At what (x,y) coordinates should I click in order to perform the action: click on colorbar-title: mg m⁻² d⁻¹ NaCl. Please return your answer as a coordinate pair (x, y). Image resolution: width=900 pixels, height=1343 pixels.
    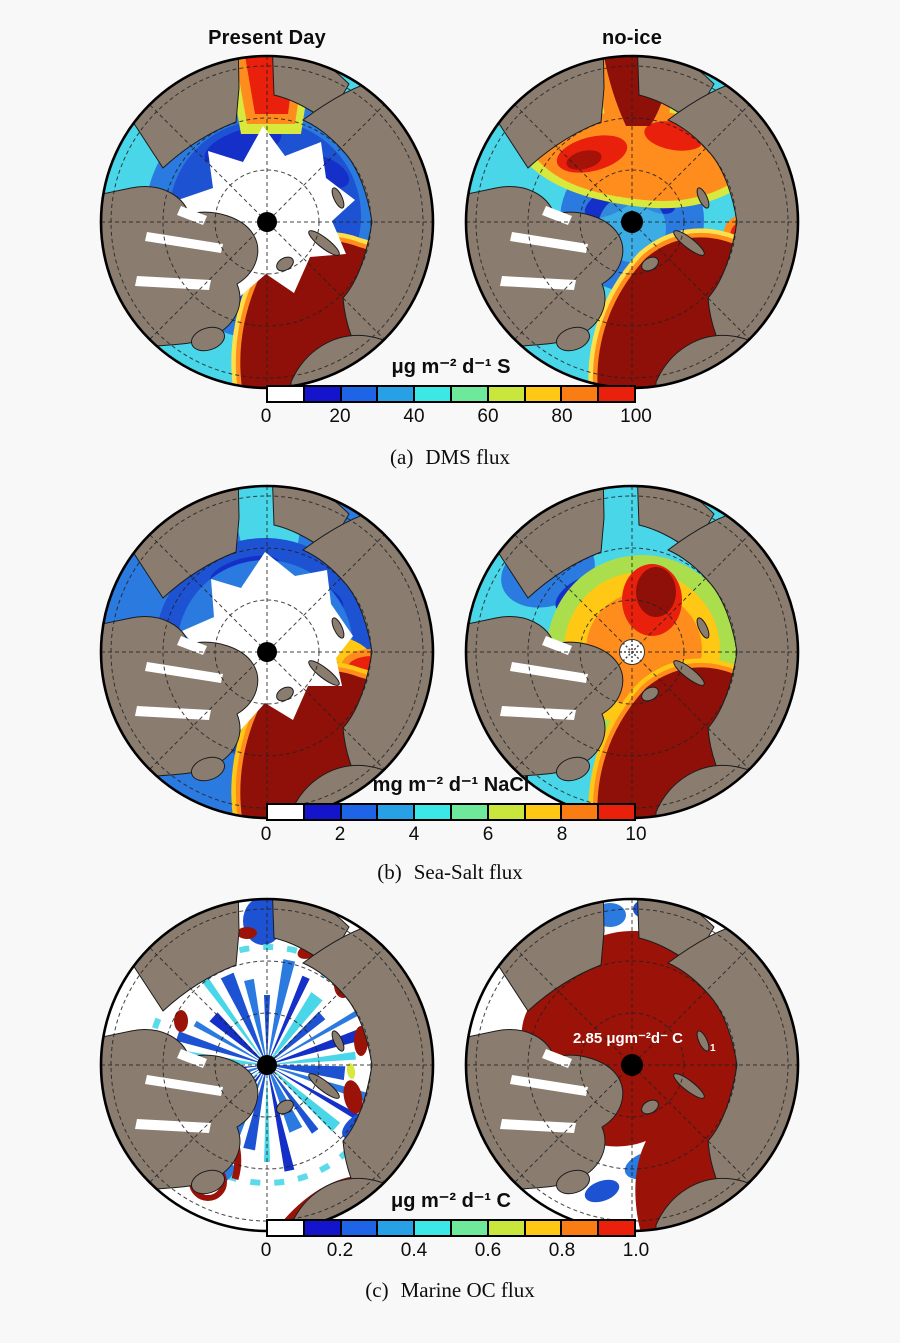
    Looking at the image, I should click on (451, 785).